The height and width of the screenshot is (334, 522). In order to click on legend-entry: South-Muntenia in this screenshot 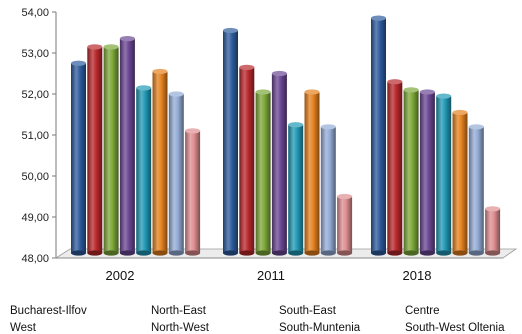, I will do `click(320, 328)`.